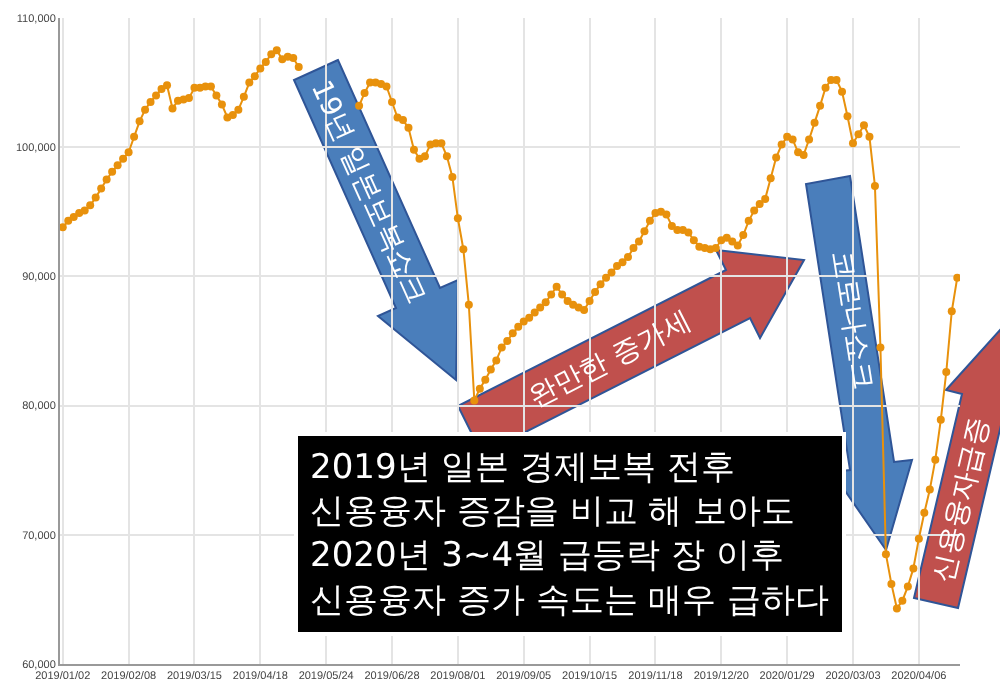  I want to click on annotation: 코로나쇼크, so click(852, 320).